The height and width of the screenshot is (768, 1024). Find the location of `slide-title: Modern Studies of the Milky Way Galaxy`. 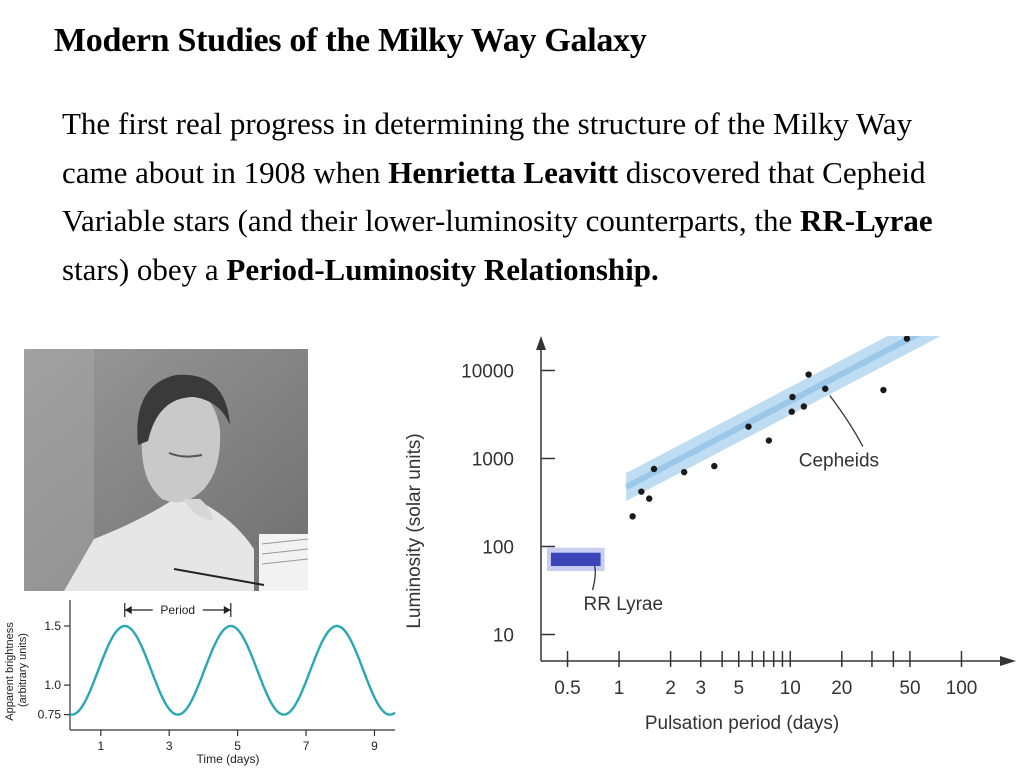

slide-title: Modern Studies of the Milky Way Galaxy is located at coordinates (350, 40).